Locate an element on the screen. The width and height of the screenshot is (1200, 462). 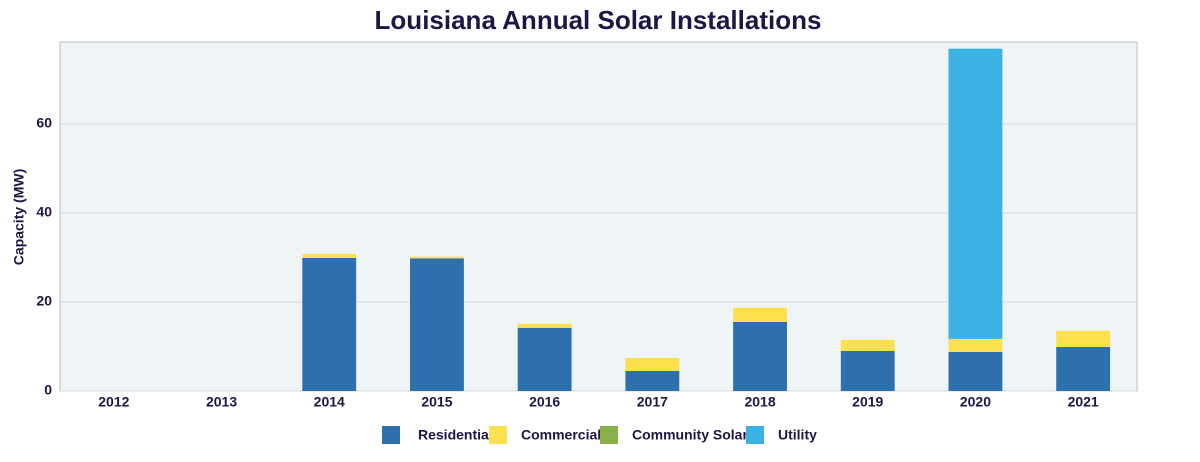
x-tick-label: 2021 is located at coordinates (1083, 402).